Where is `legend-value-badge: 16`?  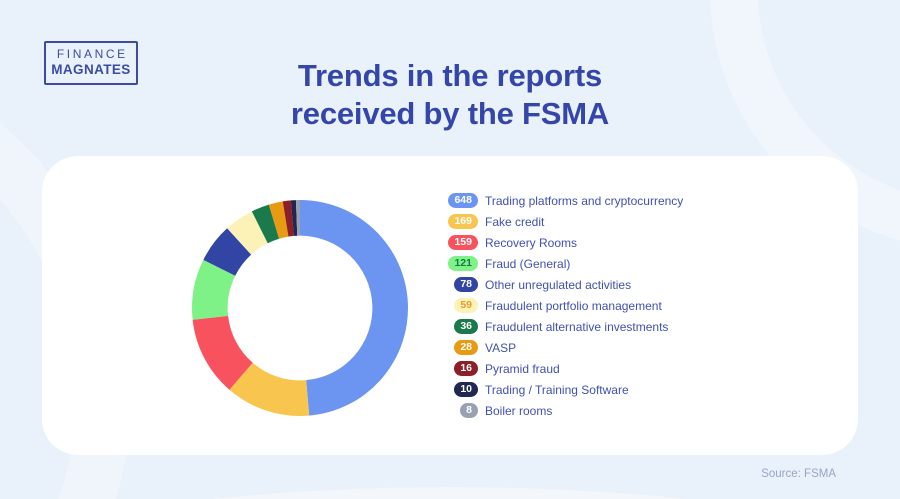 legend-value-badge: 16 is located at coordinates (466, 368).